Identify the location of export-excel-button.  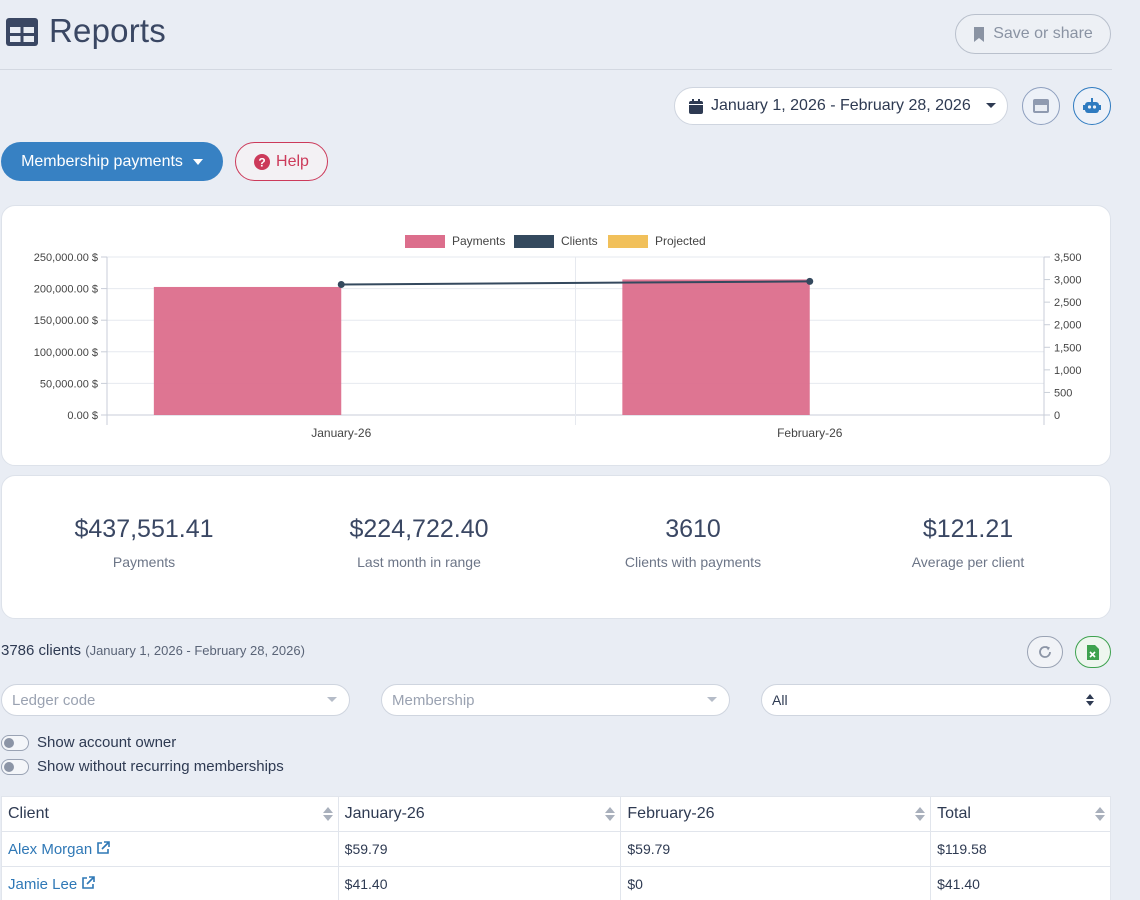
(1093, 652).